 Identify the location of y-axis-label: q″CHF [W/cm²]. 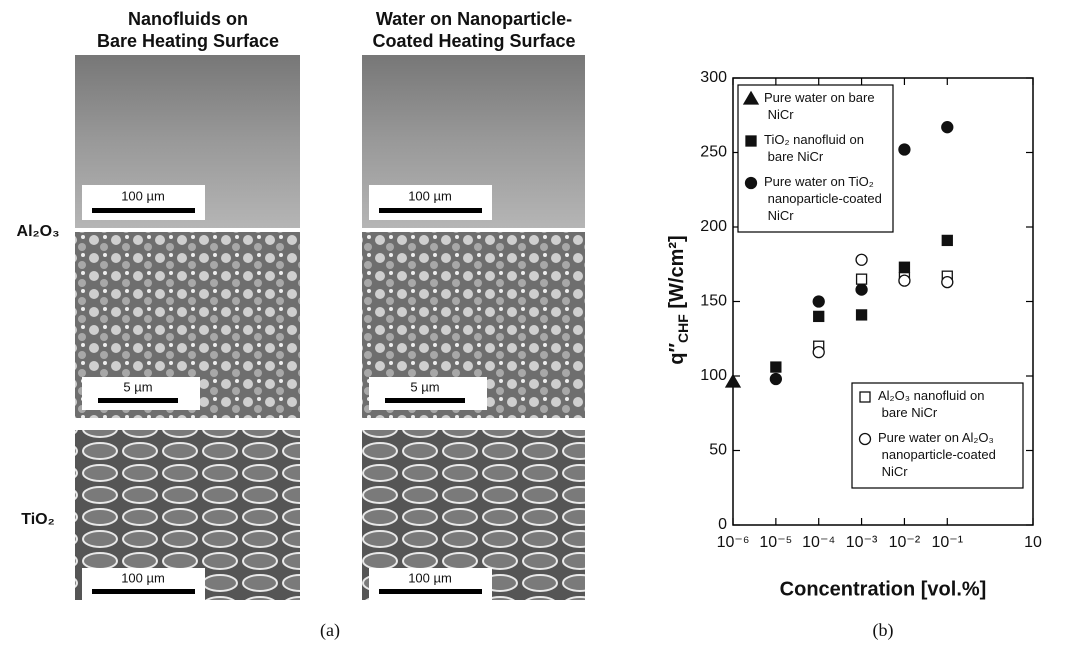
(678, 299).